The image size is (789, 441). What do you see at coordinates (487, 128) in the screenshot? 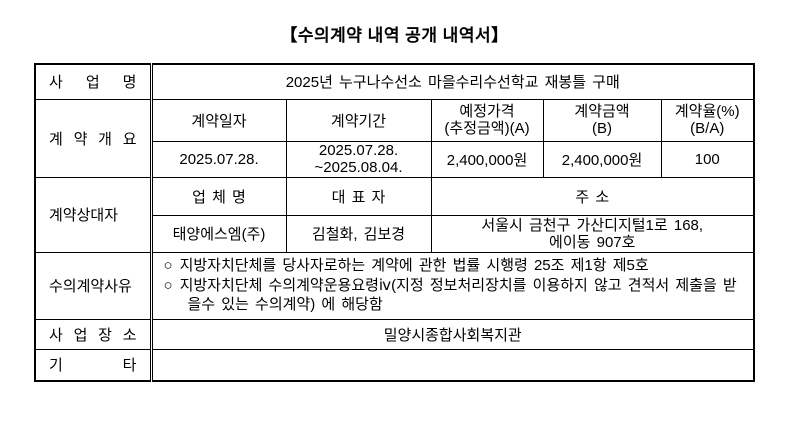
I see `estimated-price-header-line2: (추정금액)(A)` at bounding box center [487, 128].